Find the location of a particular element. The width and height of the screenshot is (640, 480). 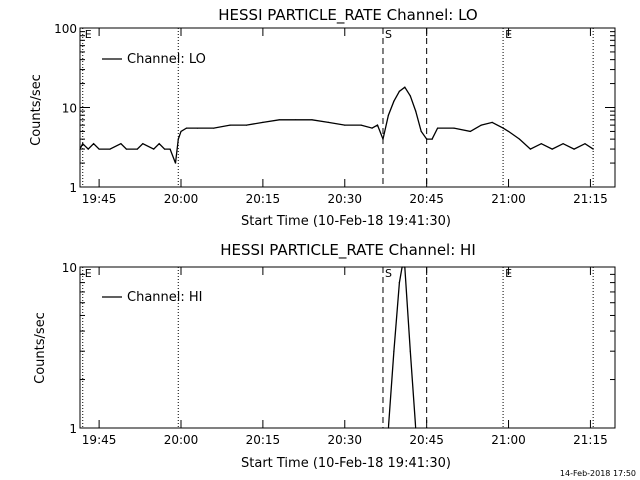

hi-chart-title: HESSI PARTICLE_RATE Channel: HI is located at coordinates (348, 250).